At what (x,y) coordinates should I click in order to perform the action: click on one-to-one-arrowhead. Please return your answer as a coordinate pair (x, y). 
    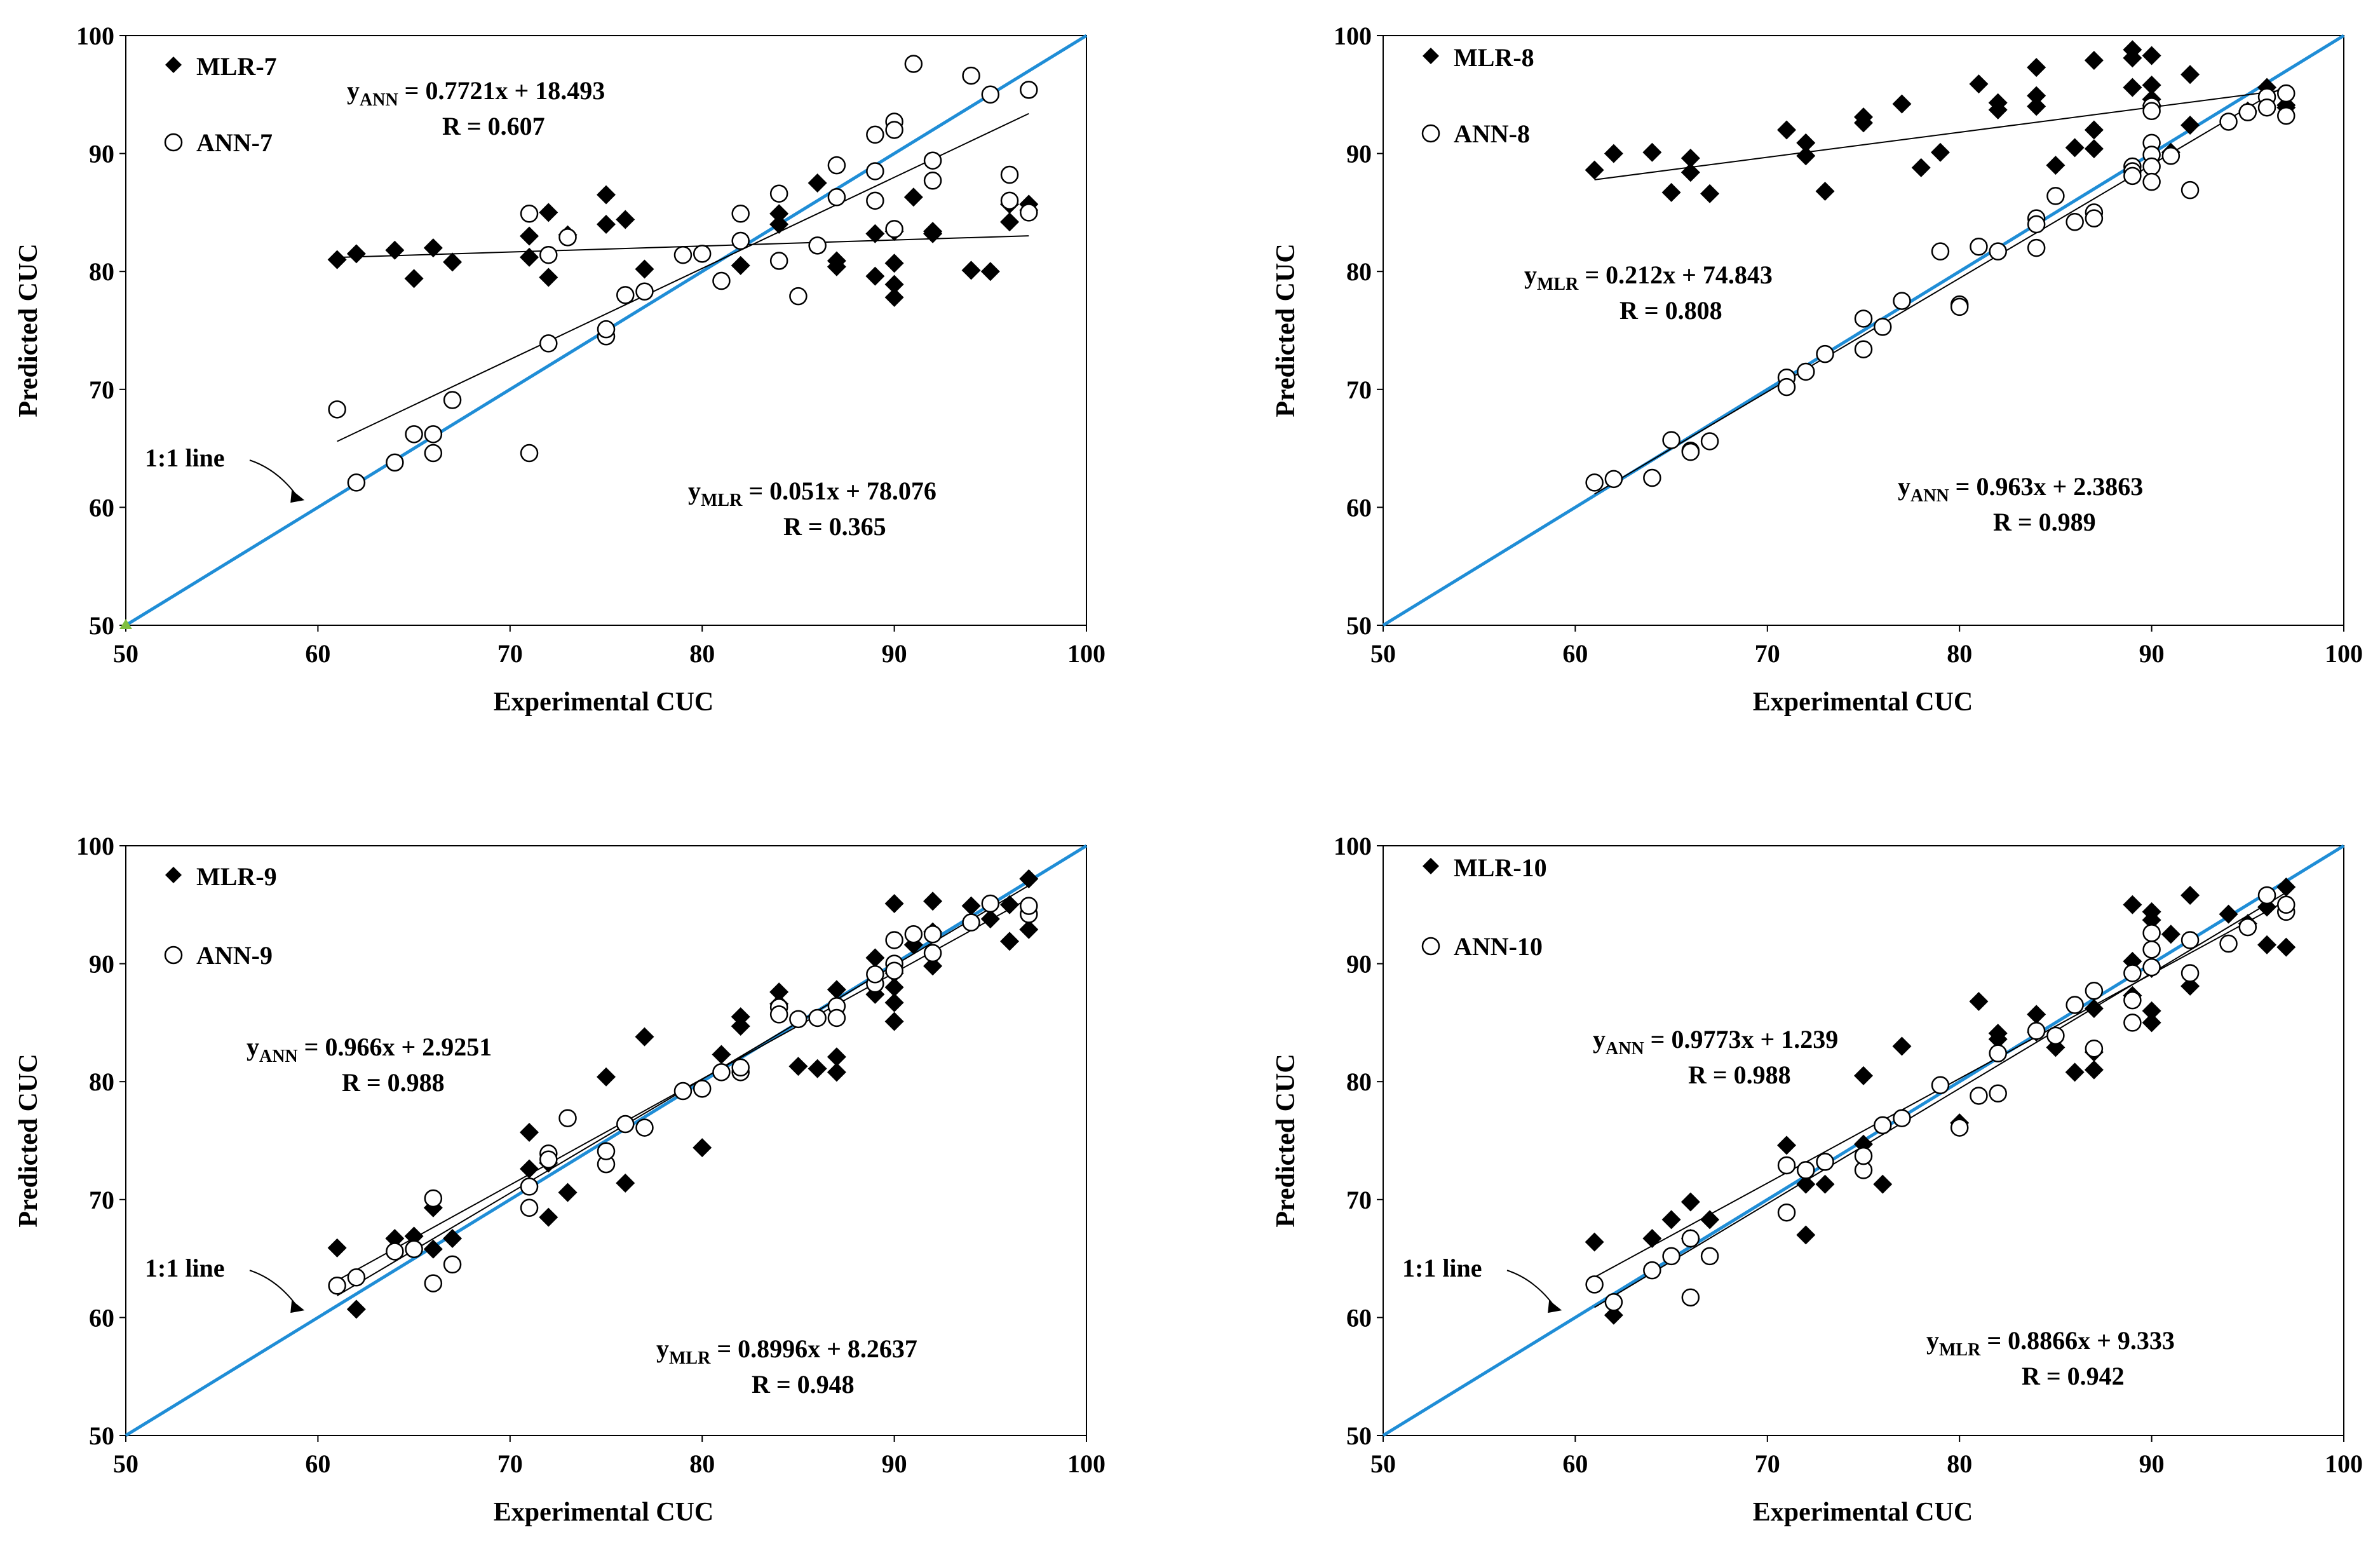
    Looking at the image, I should click on (1555, 1306).